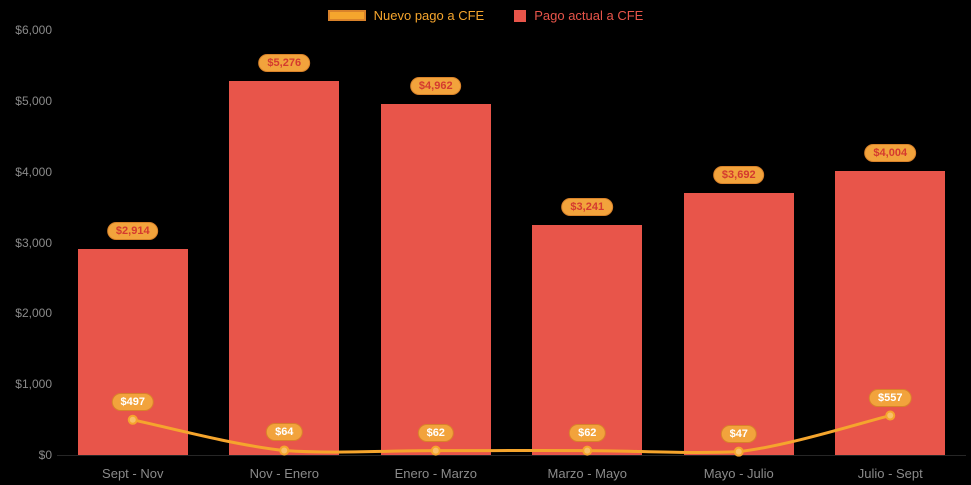 This screenshot has width=971, height=485. I want to click on legend-item-nuevo-pago: Nuevo pago a CFE, so click(406, 15).